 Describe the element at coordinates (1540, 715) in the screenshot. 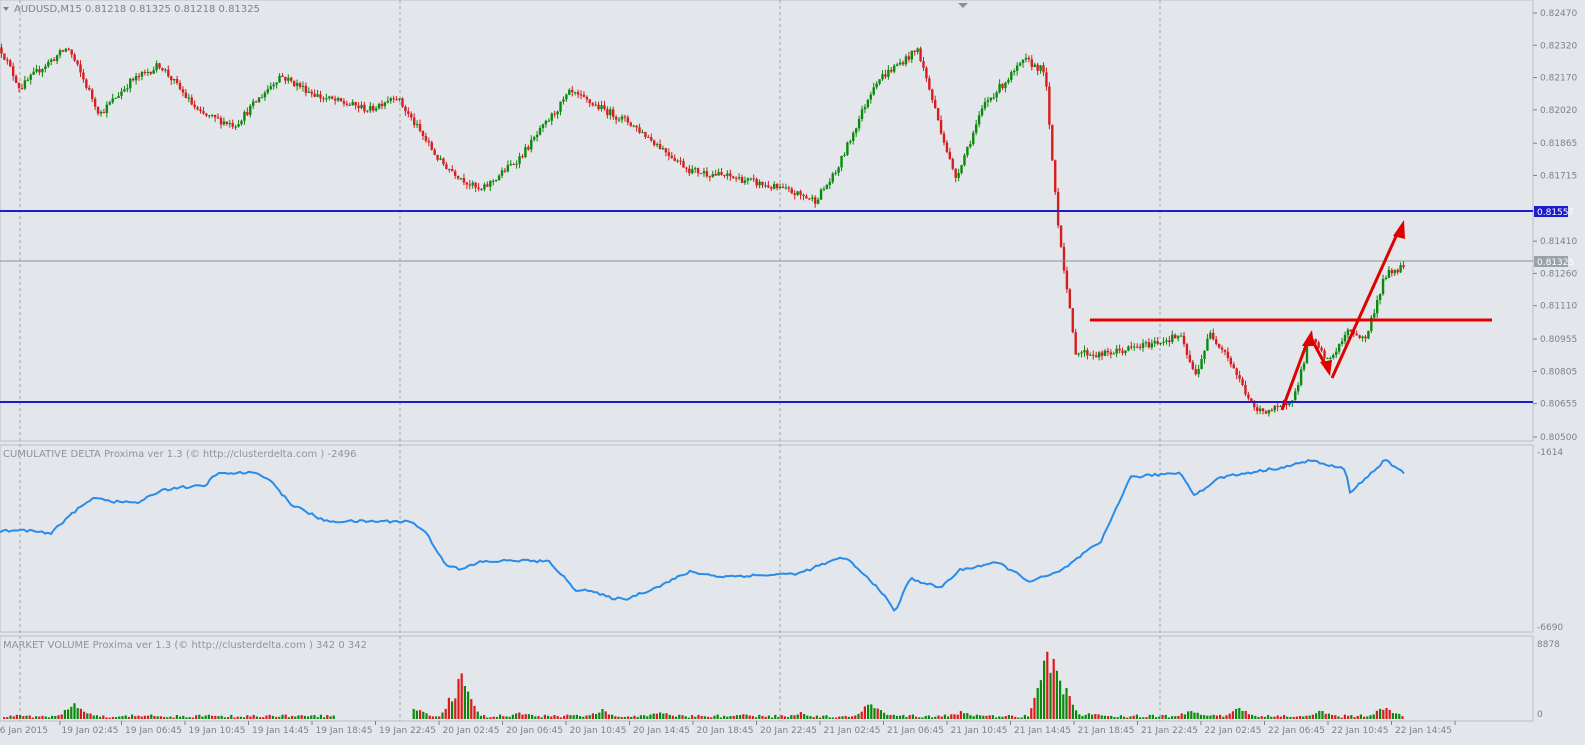

I see `volume-min-label: 0` at that location.